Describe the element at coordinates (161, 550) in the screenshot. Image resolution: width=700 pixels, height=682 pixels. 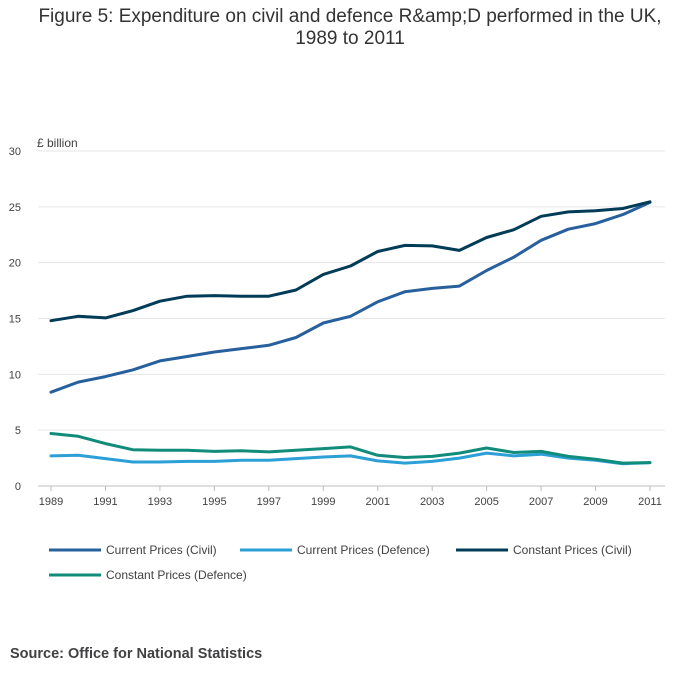
I see `legend-label: Current Prices (Civil)` at that location.